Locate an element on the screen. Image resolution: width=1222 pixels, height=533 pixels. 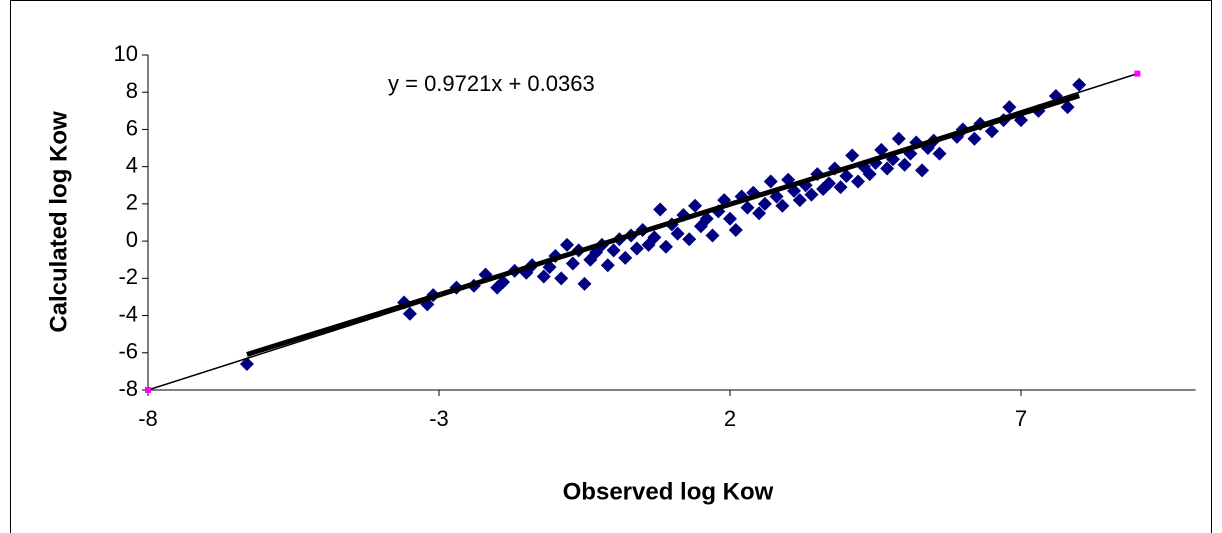
equation: y = 0.9721x + 0.0363 is located at coordinates (491, 83).